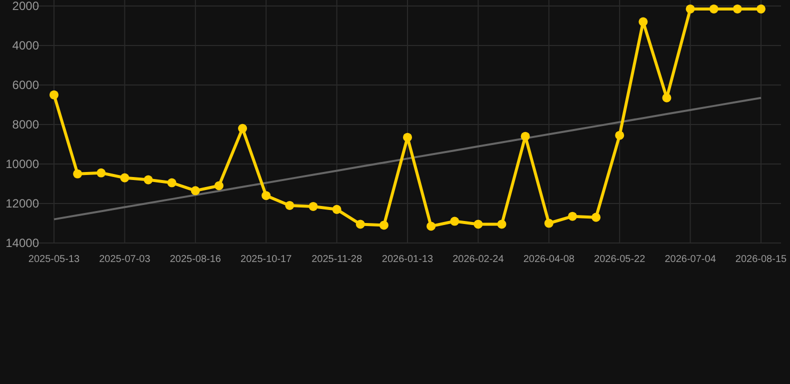 This screenshot has height=384, width=790. Describe the element at coordinates (408, 260) in the screenshot. I see `x-tick-label: 2026-01-13` at that location.